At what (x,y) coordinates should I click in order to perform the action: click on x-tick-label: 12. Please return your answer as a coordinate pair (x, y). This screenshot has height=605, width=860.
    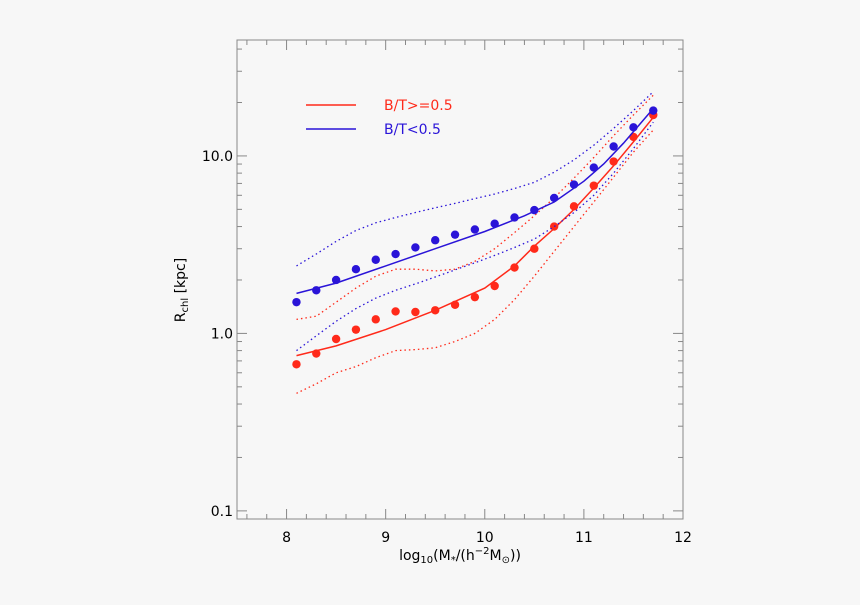
    Looking at the image, I should click on (683, 538).